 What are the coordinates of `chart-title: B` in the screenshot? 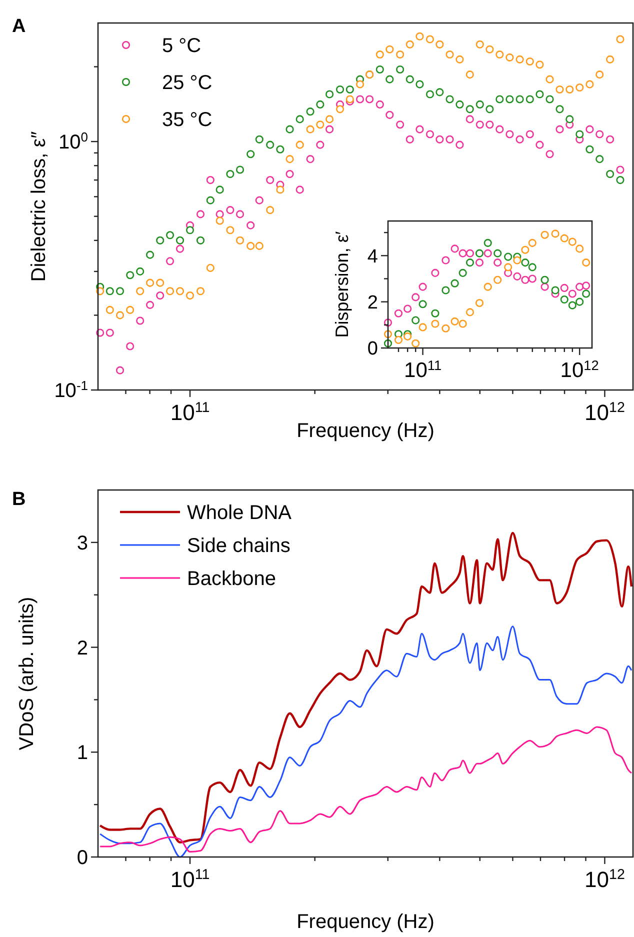 It's located at (19, 499).